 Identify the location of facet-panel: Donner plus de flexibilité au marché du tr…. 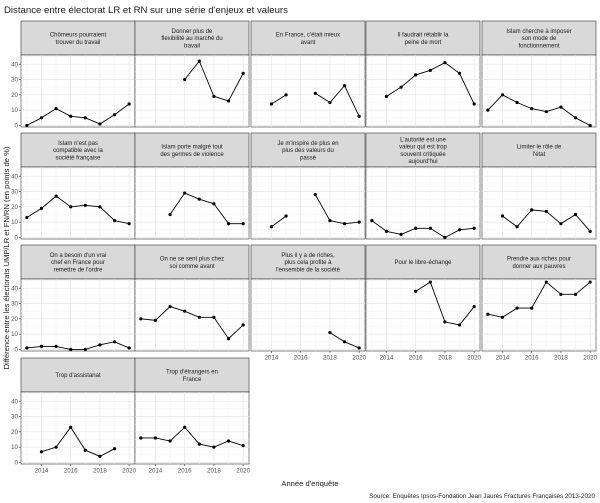
(192, 74).